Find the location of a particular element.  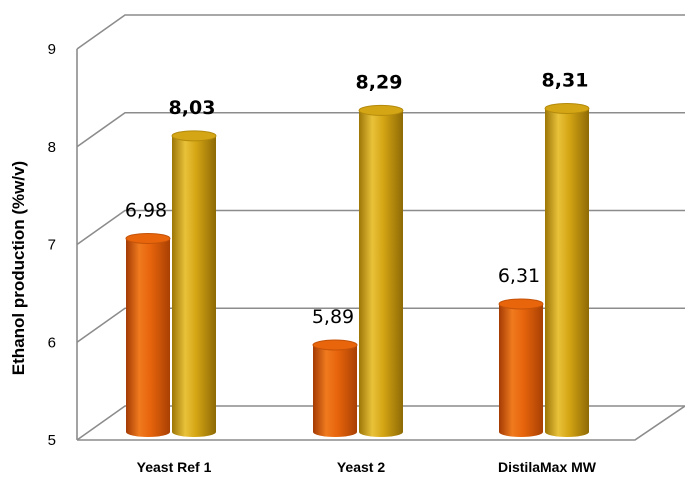

x-tick-label: DistilaMax MW is located at coordinates (547, 467).